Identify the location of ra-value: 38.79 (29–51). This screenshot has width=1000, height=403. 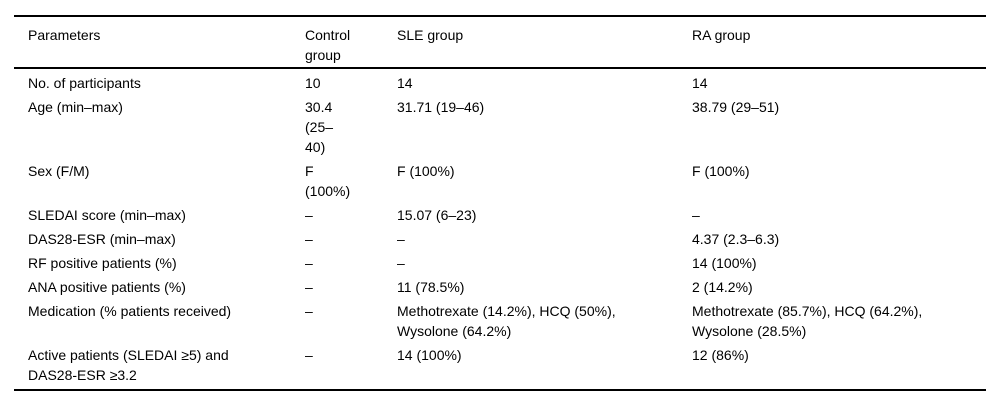
(736, 107).